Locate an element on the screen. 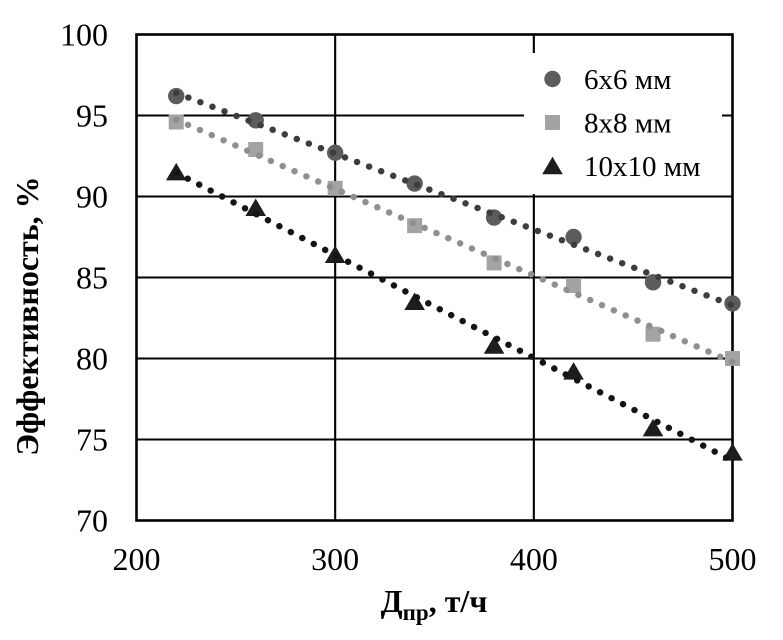 The width and height of the screenshot is (783, 640). x-tick-label-500: 500 is located at coordinates (733, 559).